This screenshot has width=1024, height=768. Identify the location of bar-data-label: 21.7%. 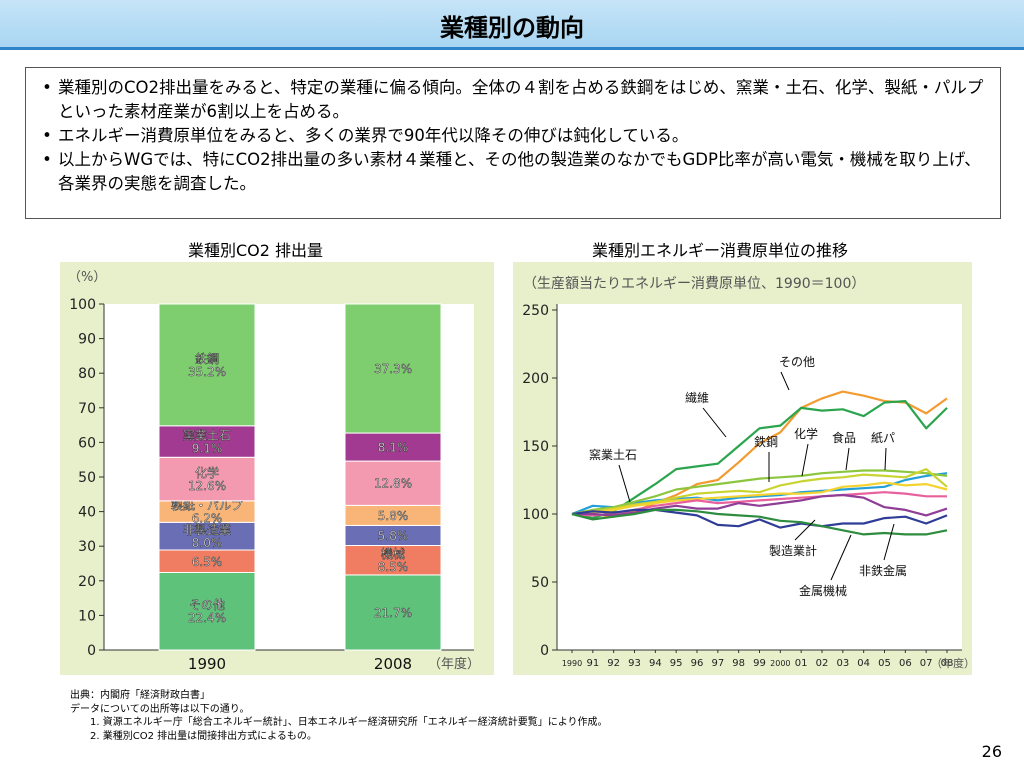
(393, 613).